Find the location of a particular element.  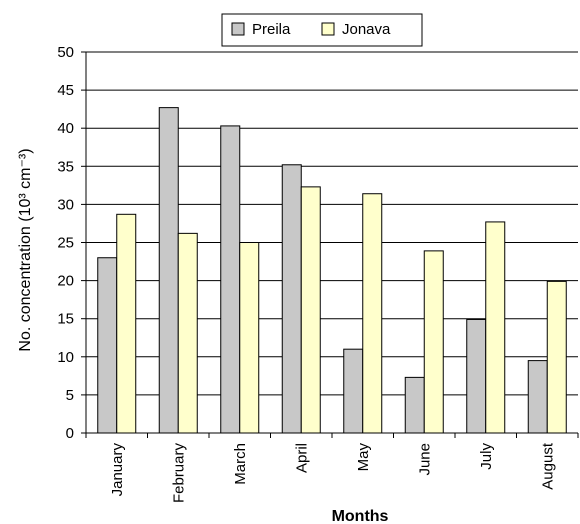

y-tick-label: 30 is located at coordinates (65, 204).